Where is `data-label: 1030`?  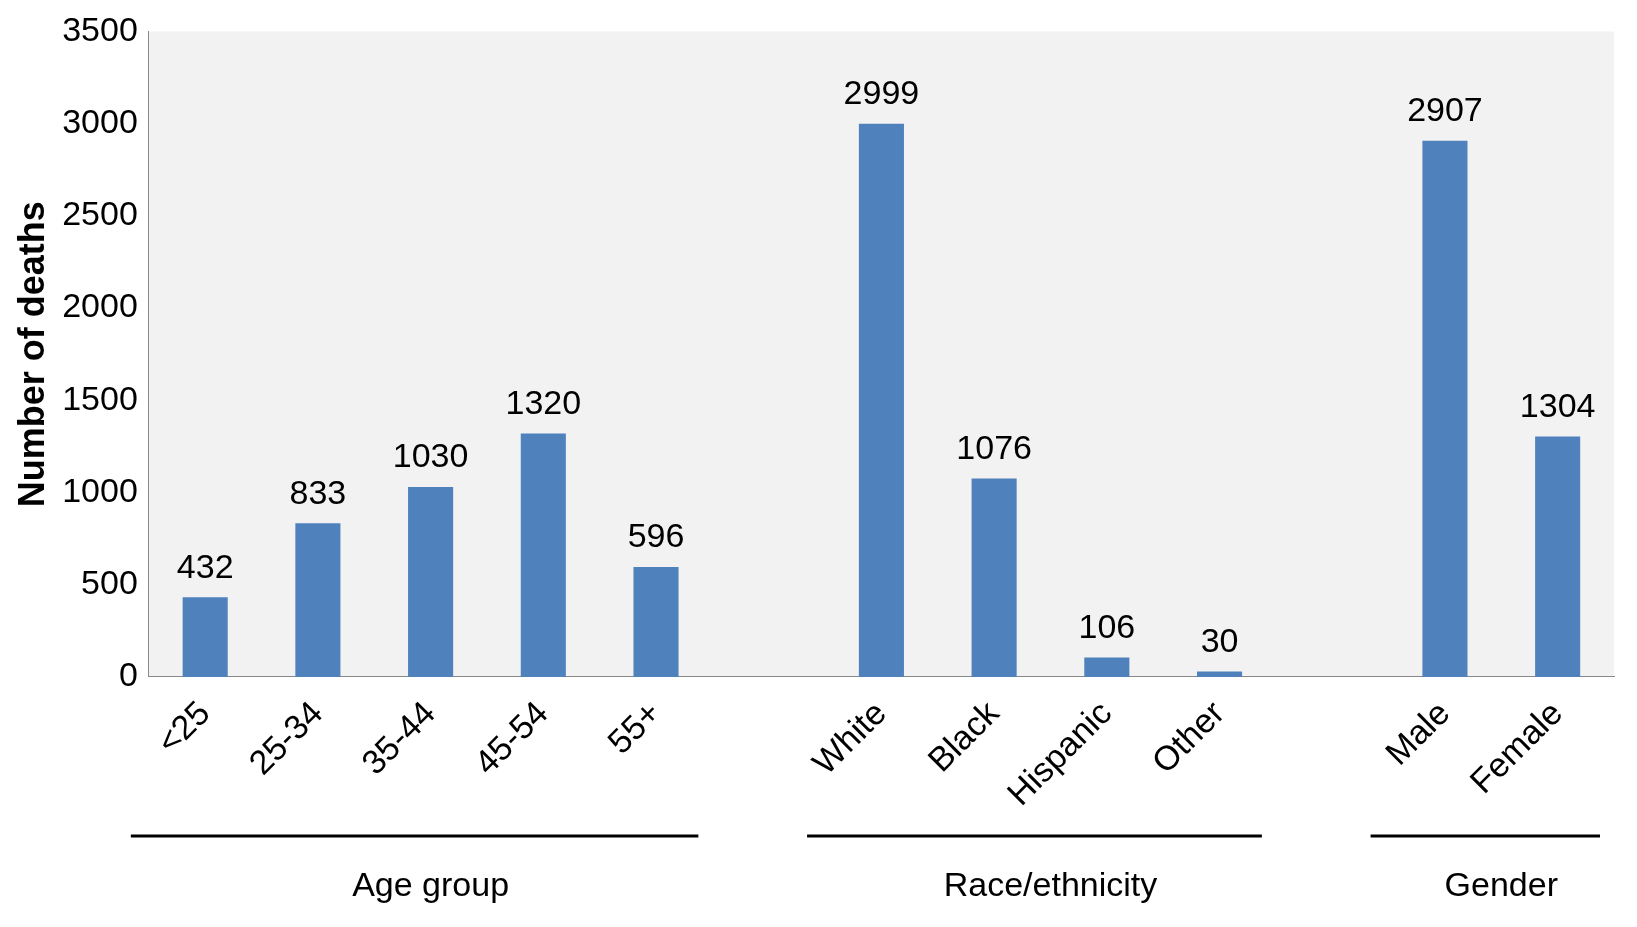
data-label: 1030 is located at coordinates (430, 455).